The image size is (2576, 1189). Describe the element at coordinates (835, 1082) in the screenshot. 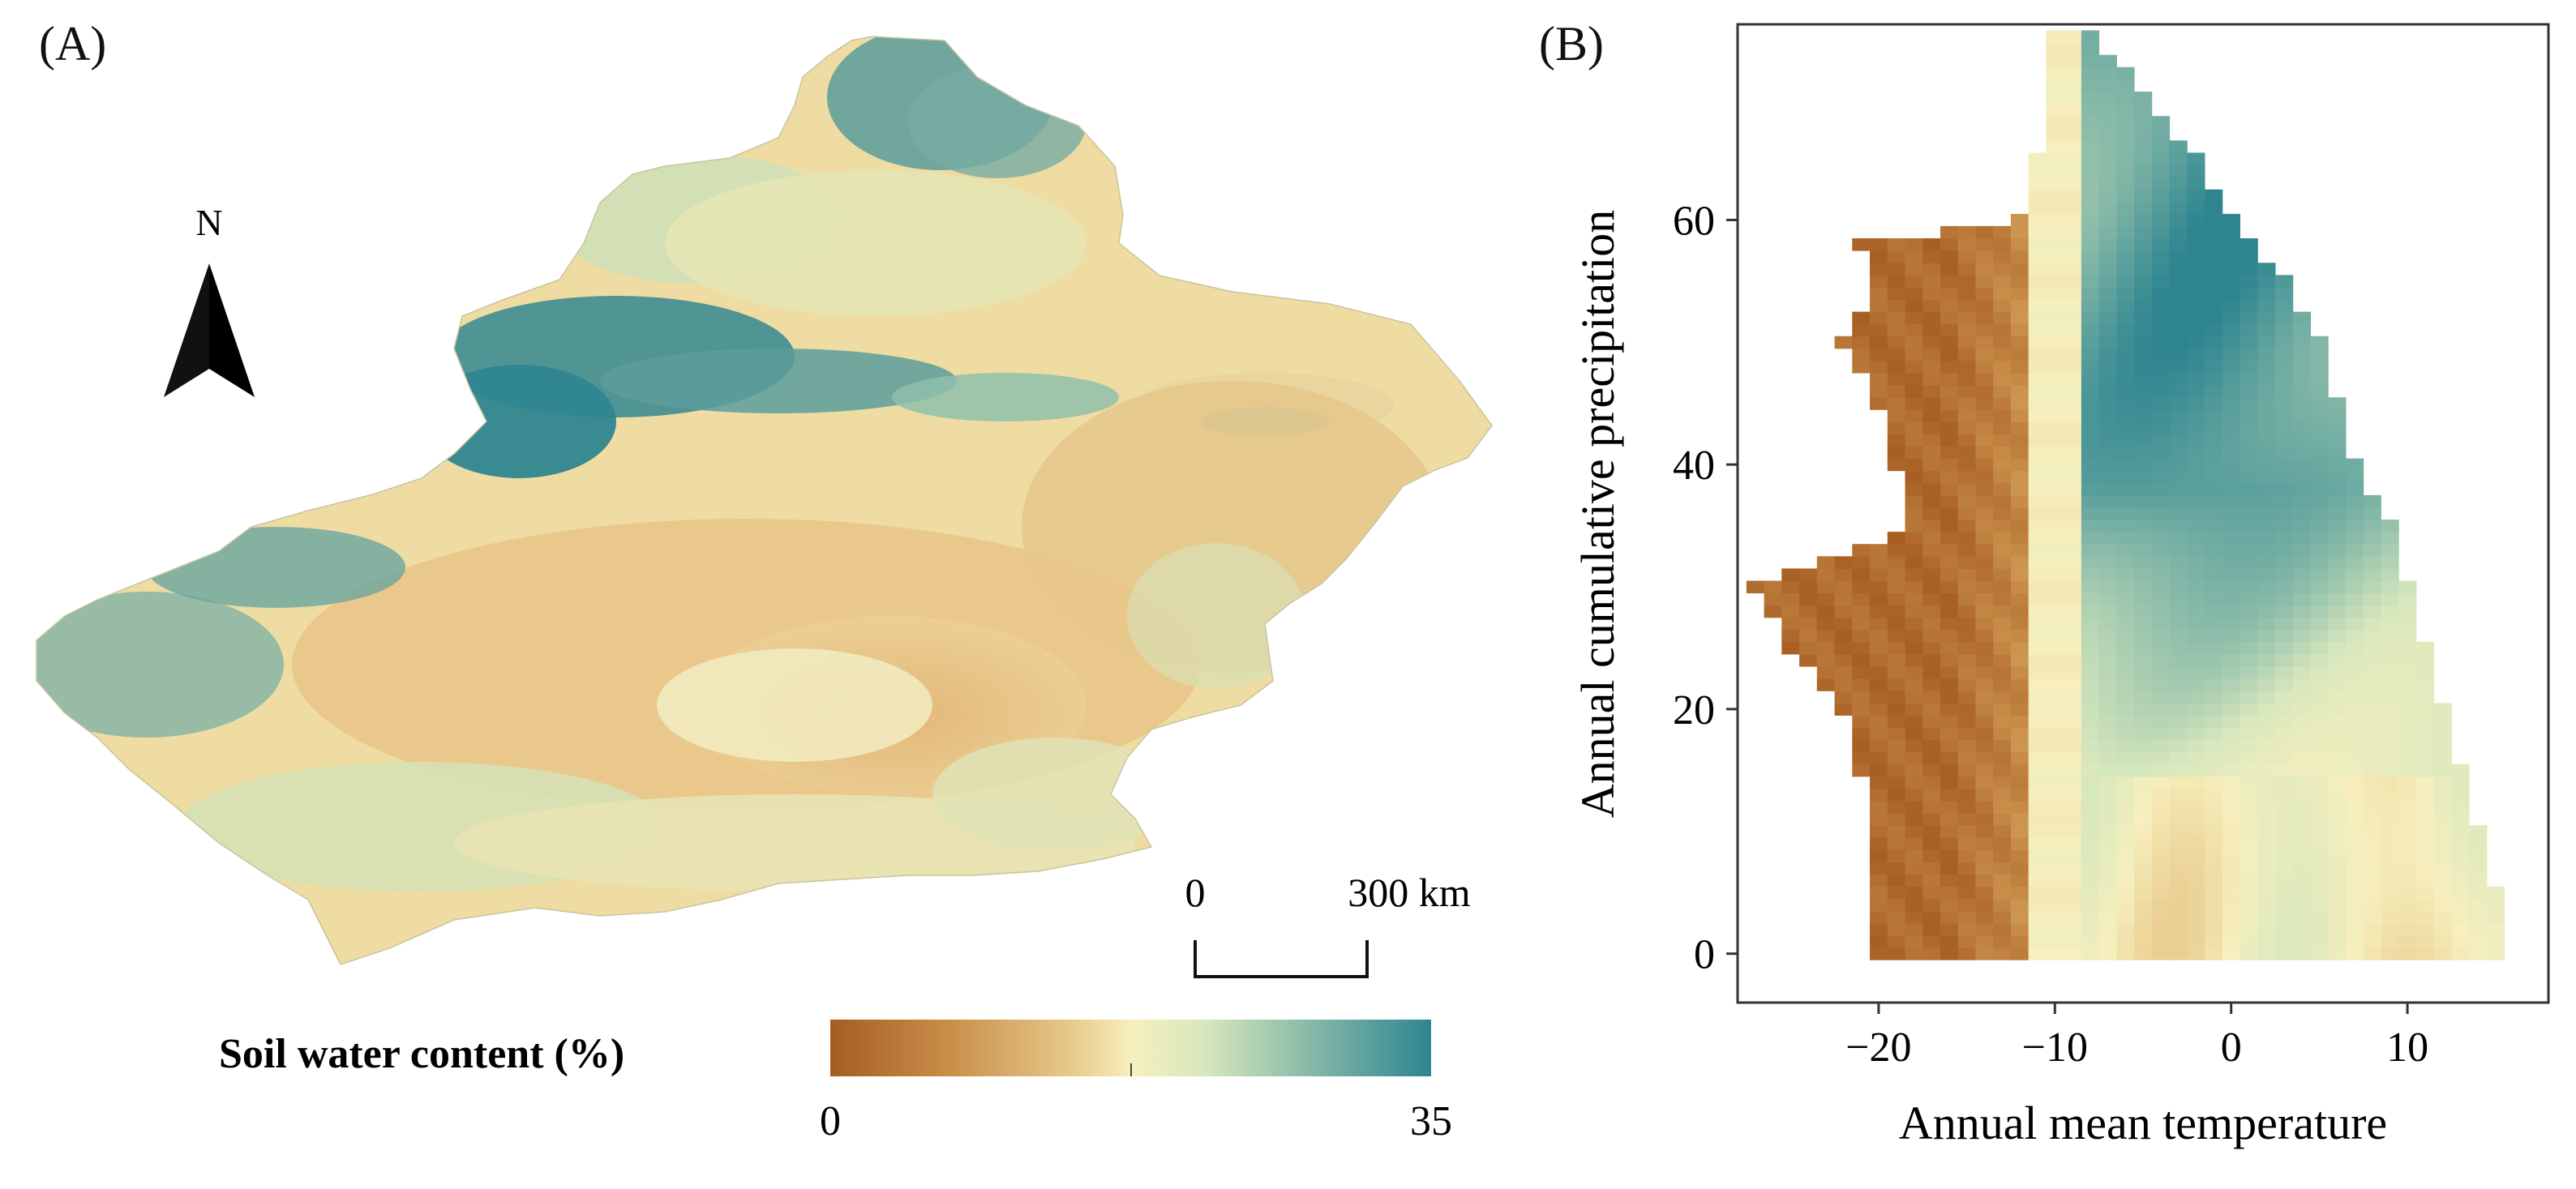

I see `map-legend: Soil water content (%) 0 35` at that location.